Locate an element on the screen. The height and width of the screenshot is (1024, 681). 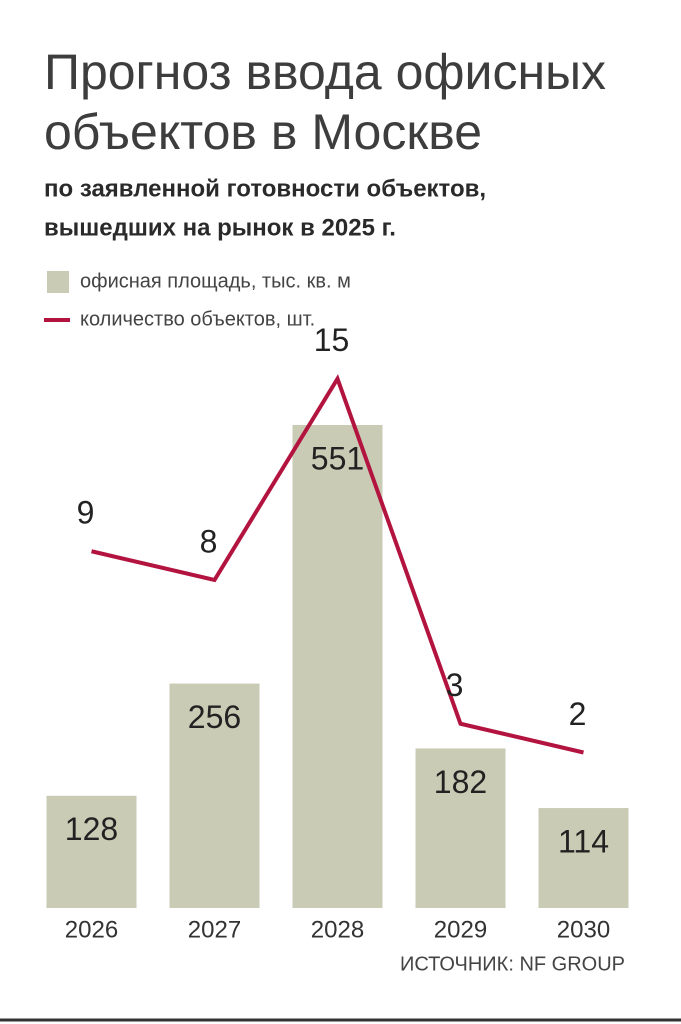
bar-value-label: 114 is located at coordinates (583, 842).